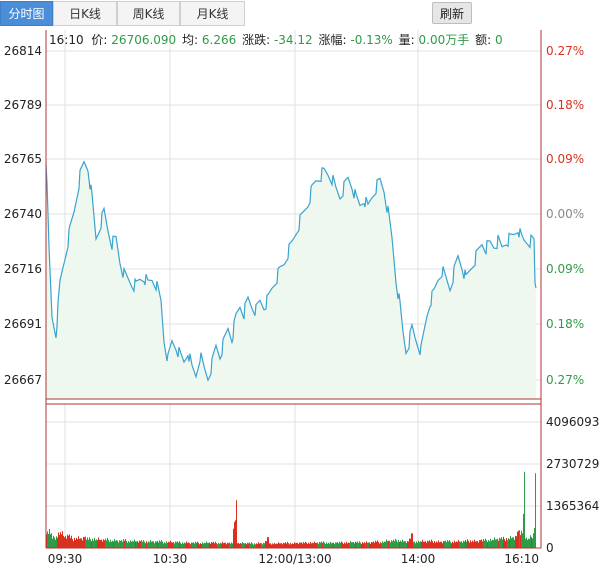  What do you see at coordinates (300, 14) in the screenshot?
I see `tab-bar: 分时图 日K线 周K线 月K线 刷新` at bounding box center [300, 14].